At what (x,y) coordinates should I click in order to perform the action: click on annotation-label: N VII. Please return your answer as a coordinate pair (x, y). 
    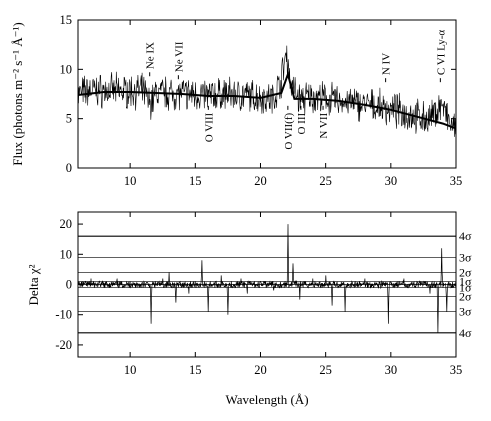
    Looking at the image, I should click on (324, 126).